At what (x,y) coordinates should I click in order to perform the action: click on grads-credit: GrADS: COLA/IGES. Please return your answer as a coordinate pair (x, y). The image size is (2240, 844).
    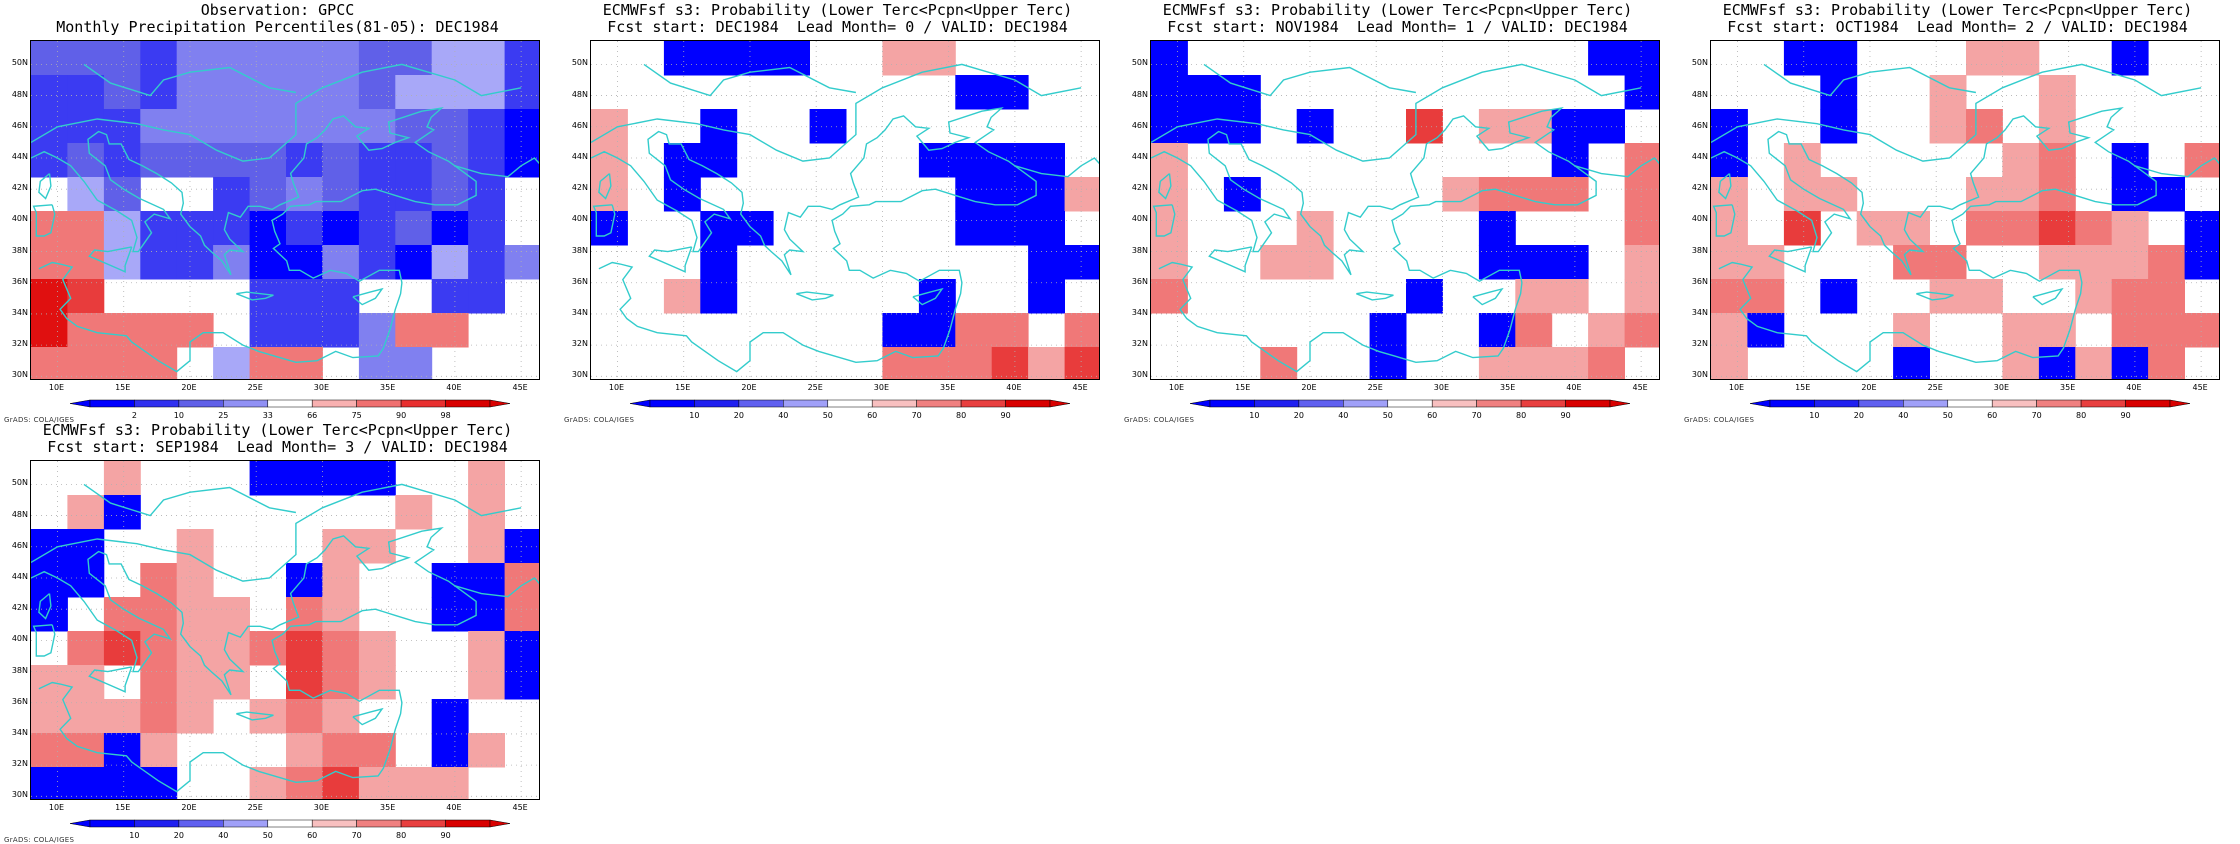
    Looking at the image, I should click on (1159, 420).